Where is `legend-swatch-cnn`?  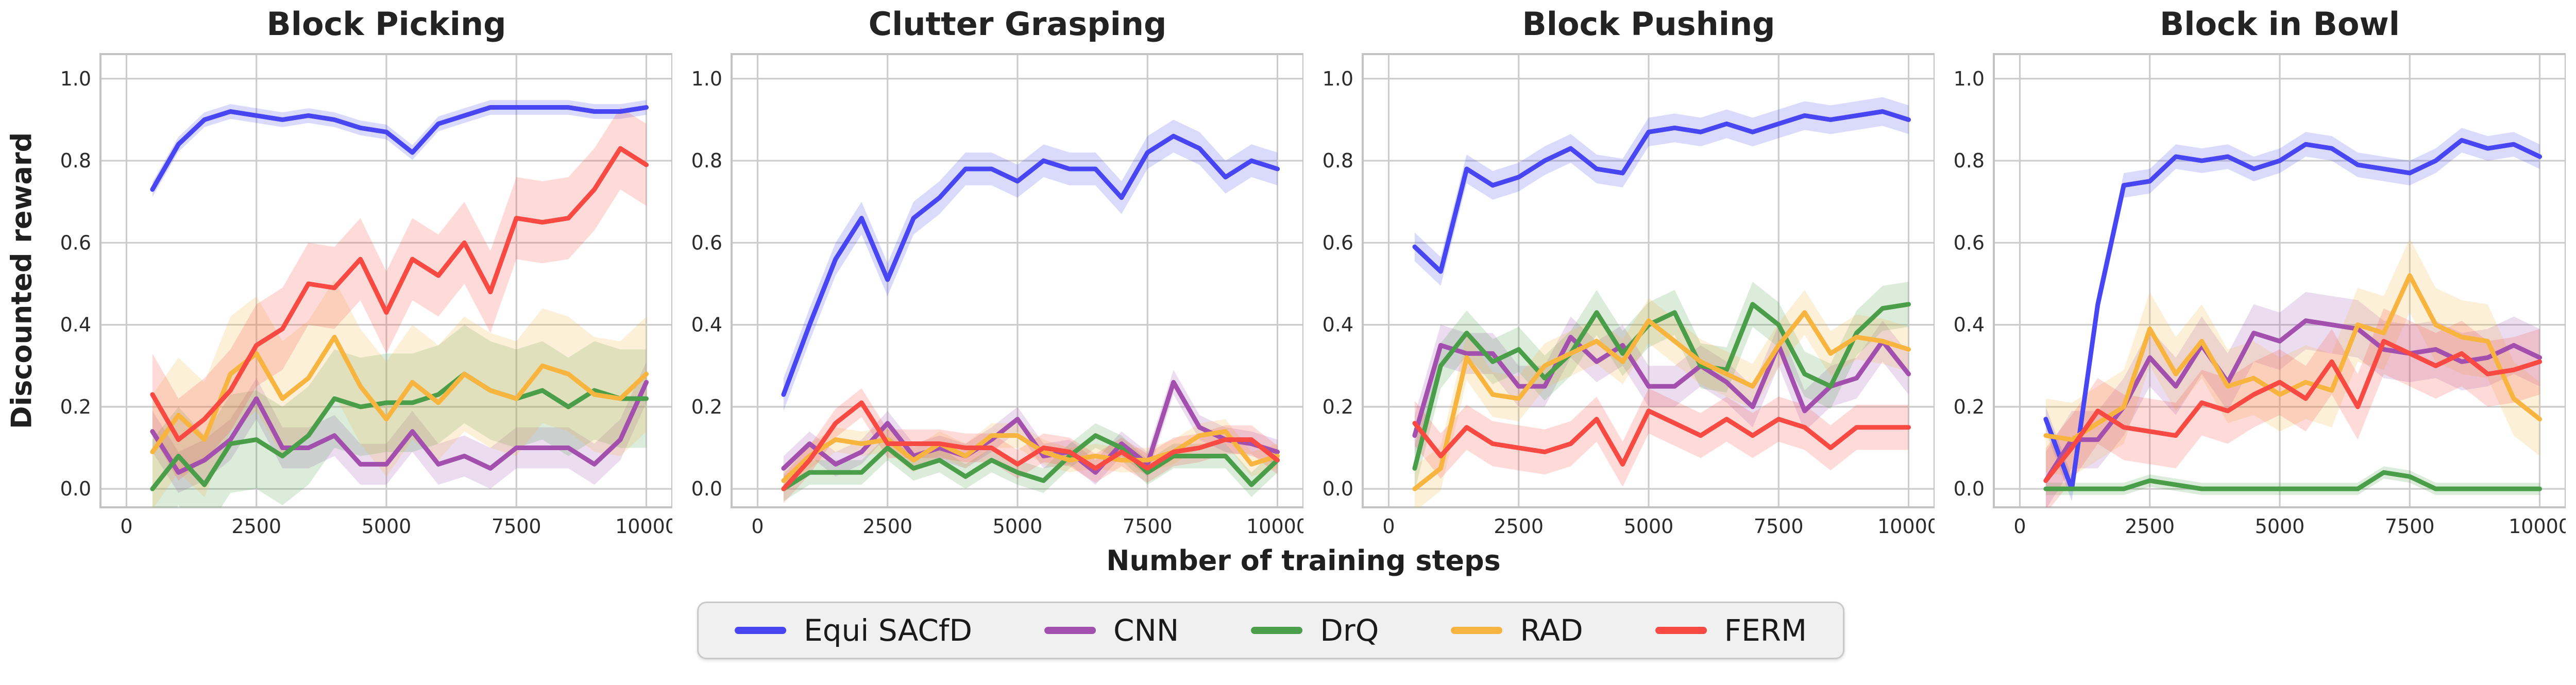
legend-swatch-cnn is located at coordinates (1070, 630).